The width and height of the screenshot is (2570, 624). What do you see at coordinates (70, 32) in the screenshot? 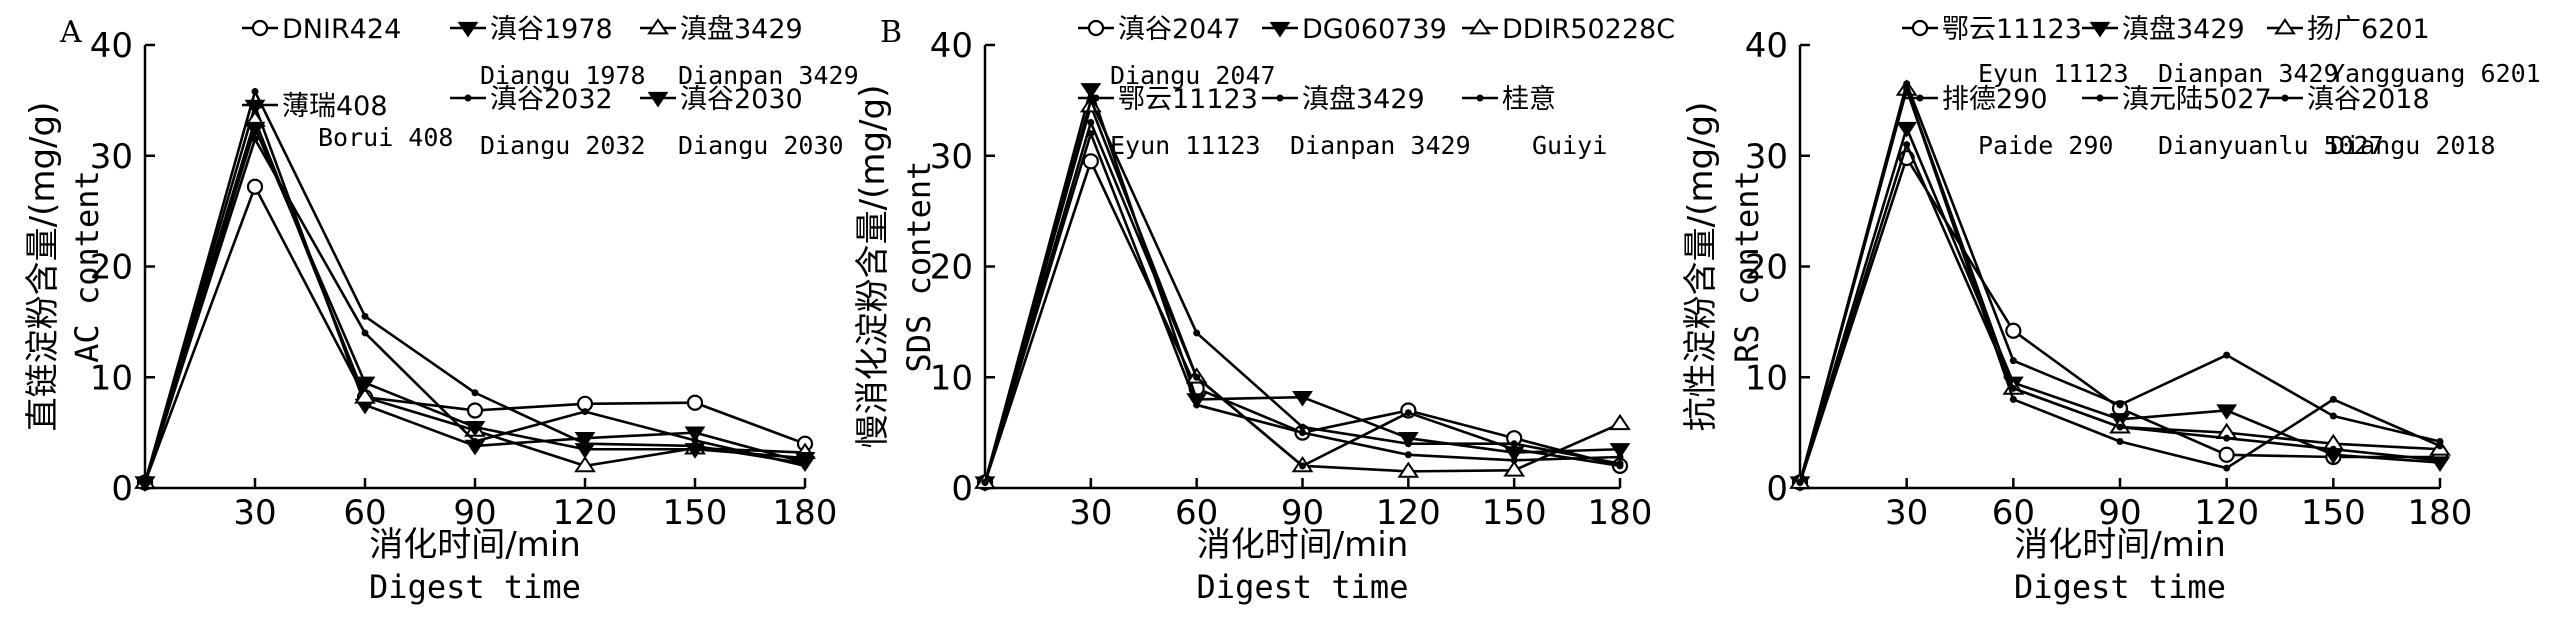
I see `panel-label: A` at bounding box center [70, 32].